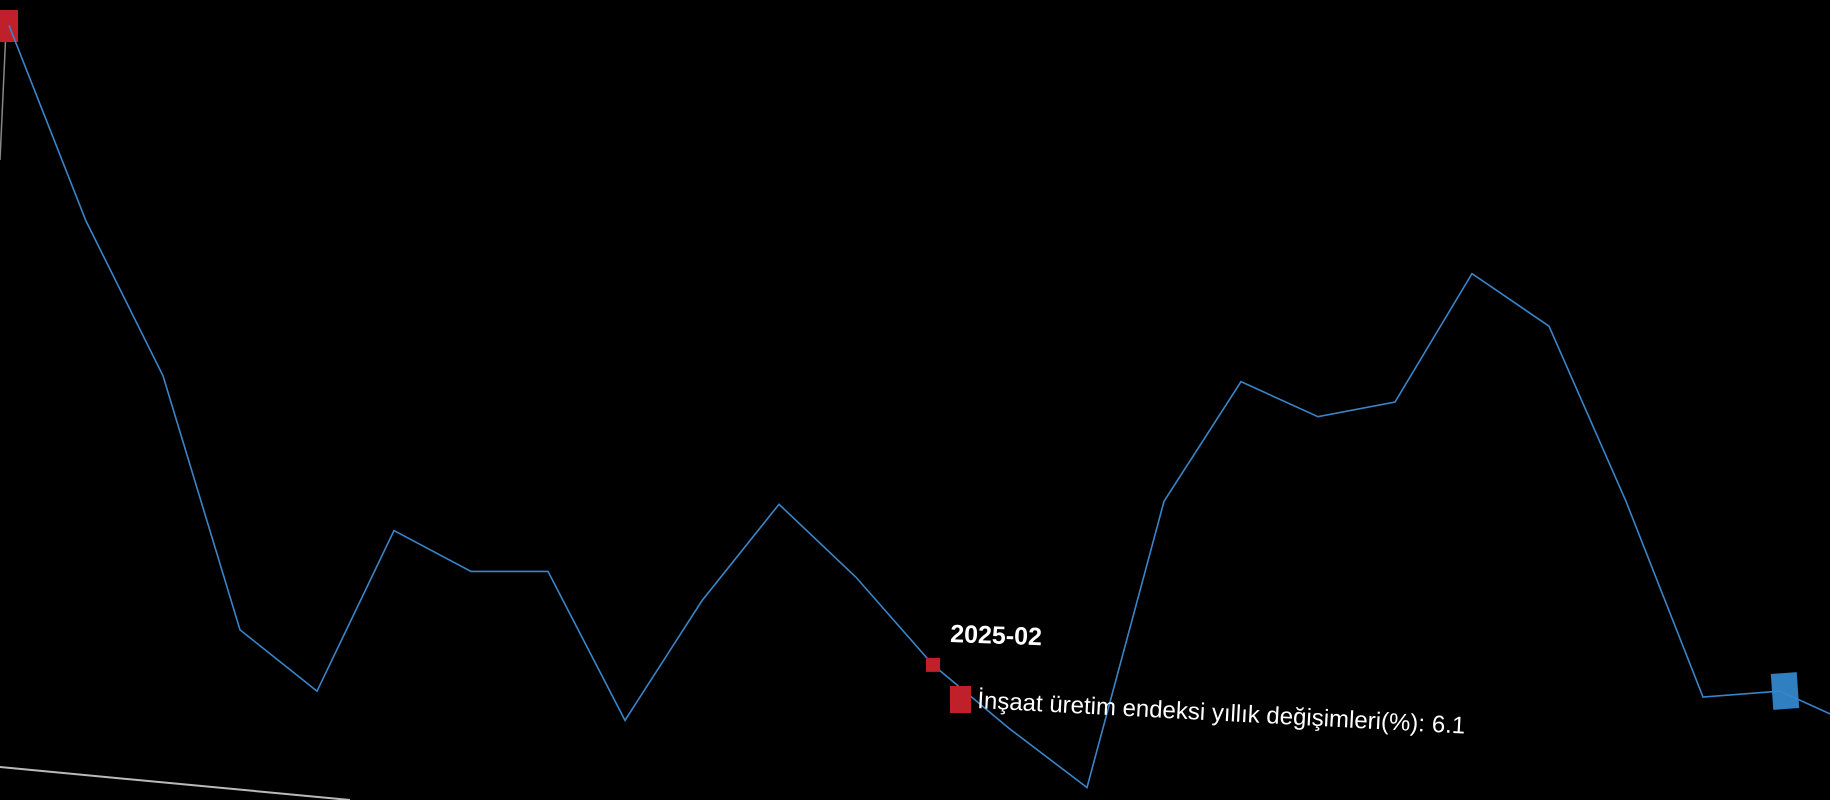 The image size is (1830, 800). I want to click on tooltip-title: 2025-02, so click(996, 635).